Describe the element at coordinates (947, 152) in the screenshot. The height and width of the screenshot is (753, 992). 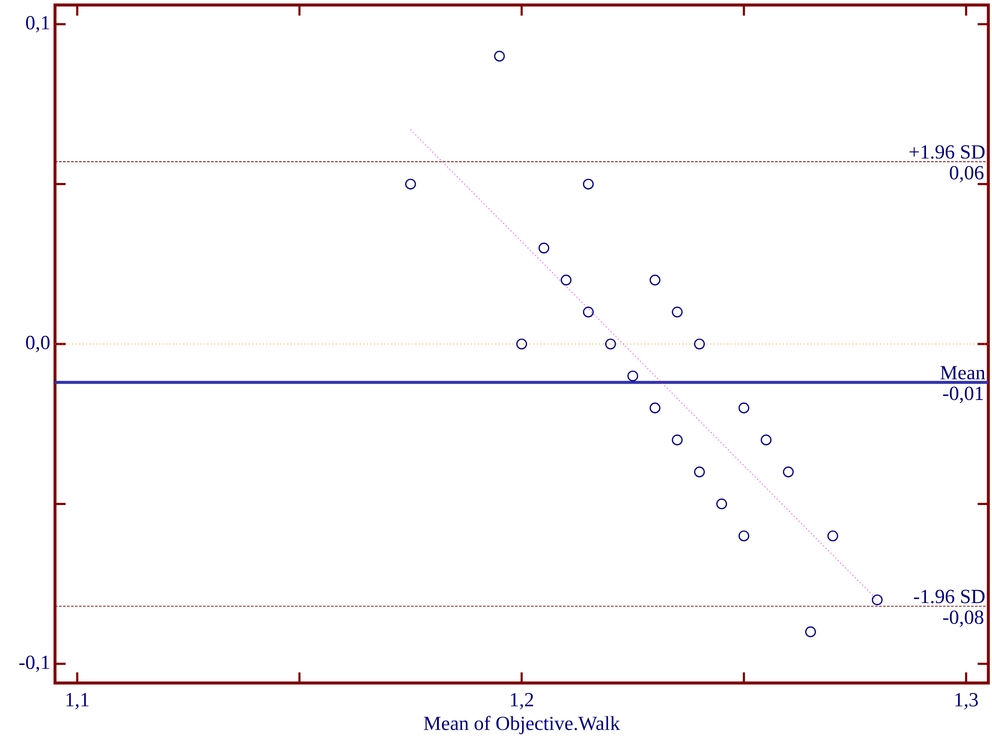
I see `ref-line-label: +1.96 SD` at that location.